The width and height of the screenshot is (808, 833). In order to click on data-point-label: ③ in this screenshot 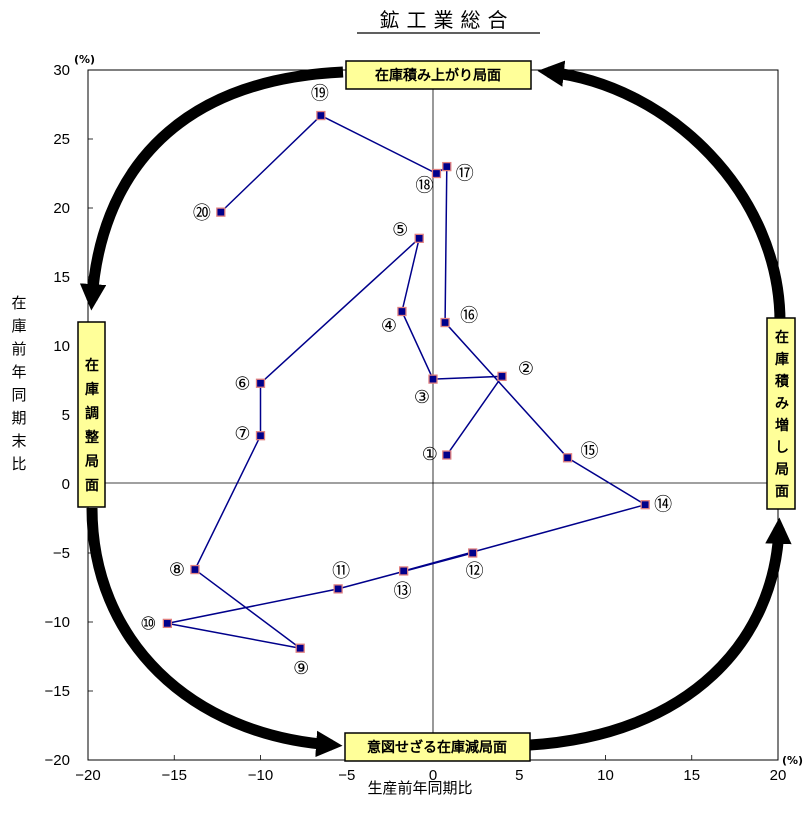, I will do `click(422, 397)`.